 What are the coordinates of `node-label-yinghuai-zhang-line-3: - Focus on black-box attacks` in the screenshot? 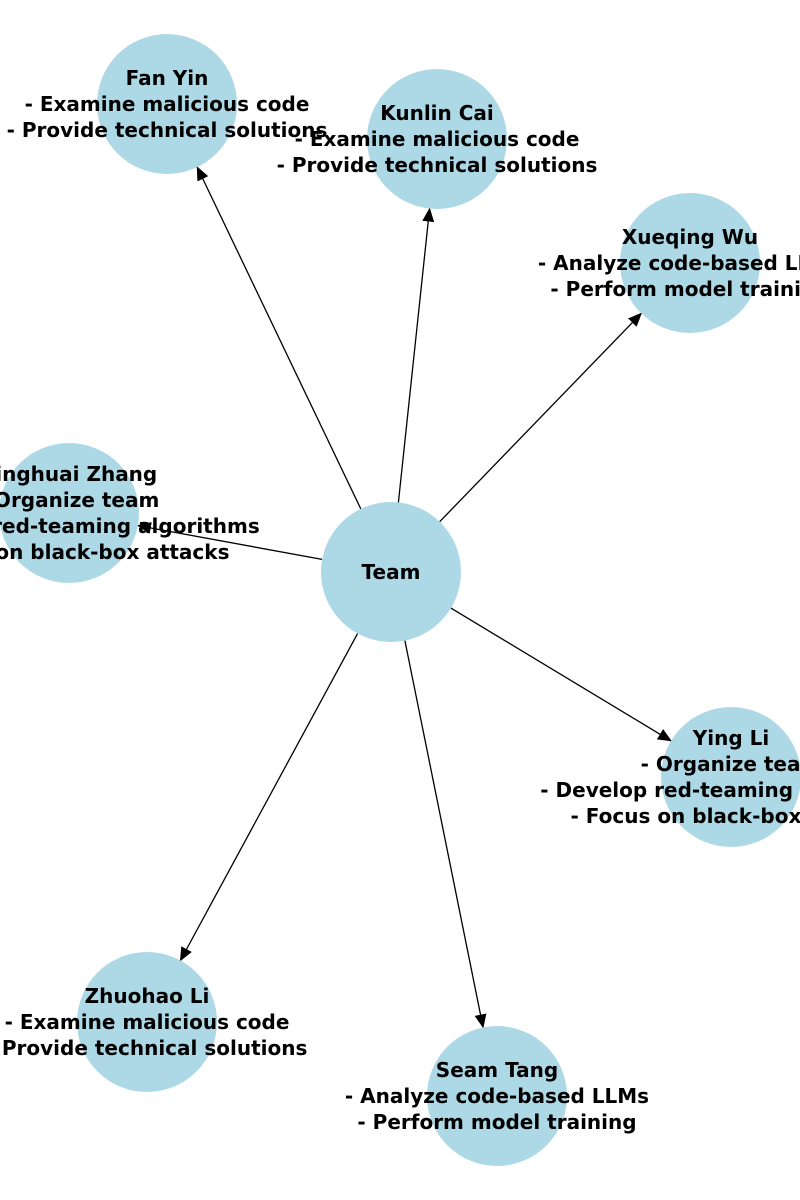 It's located at (114, 552).